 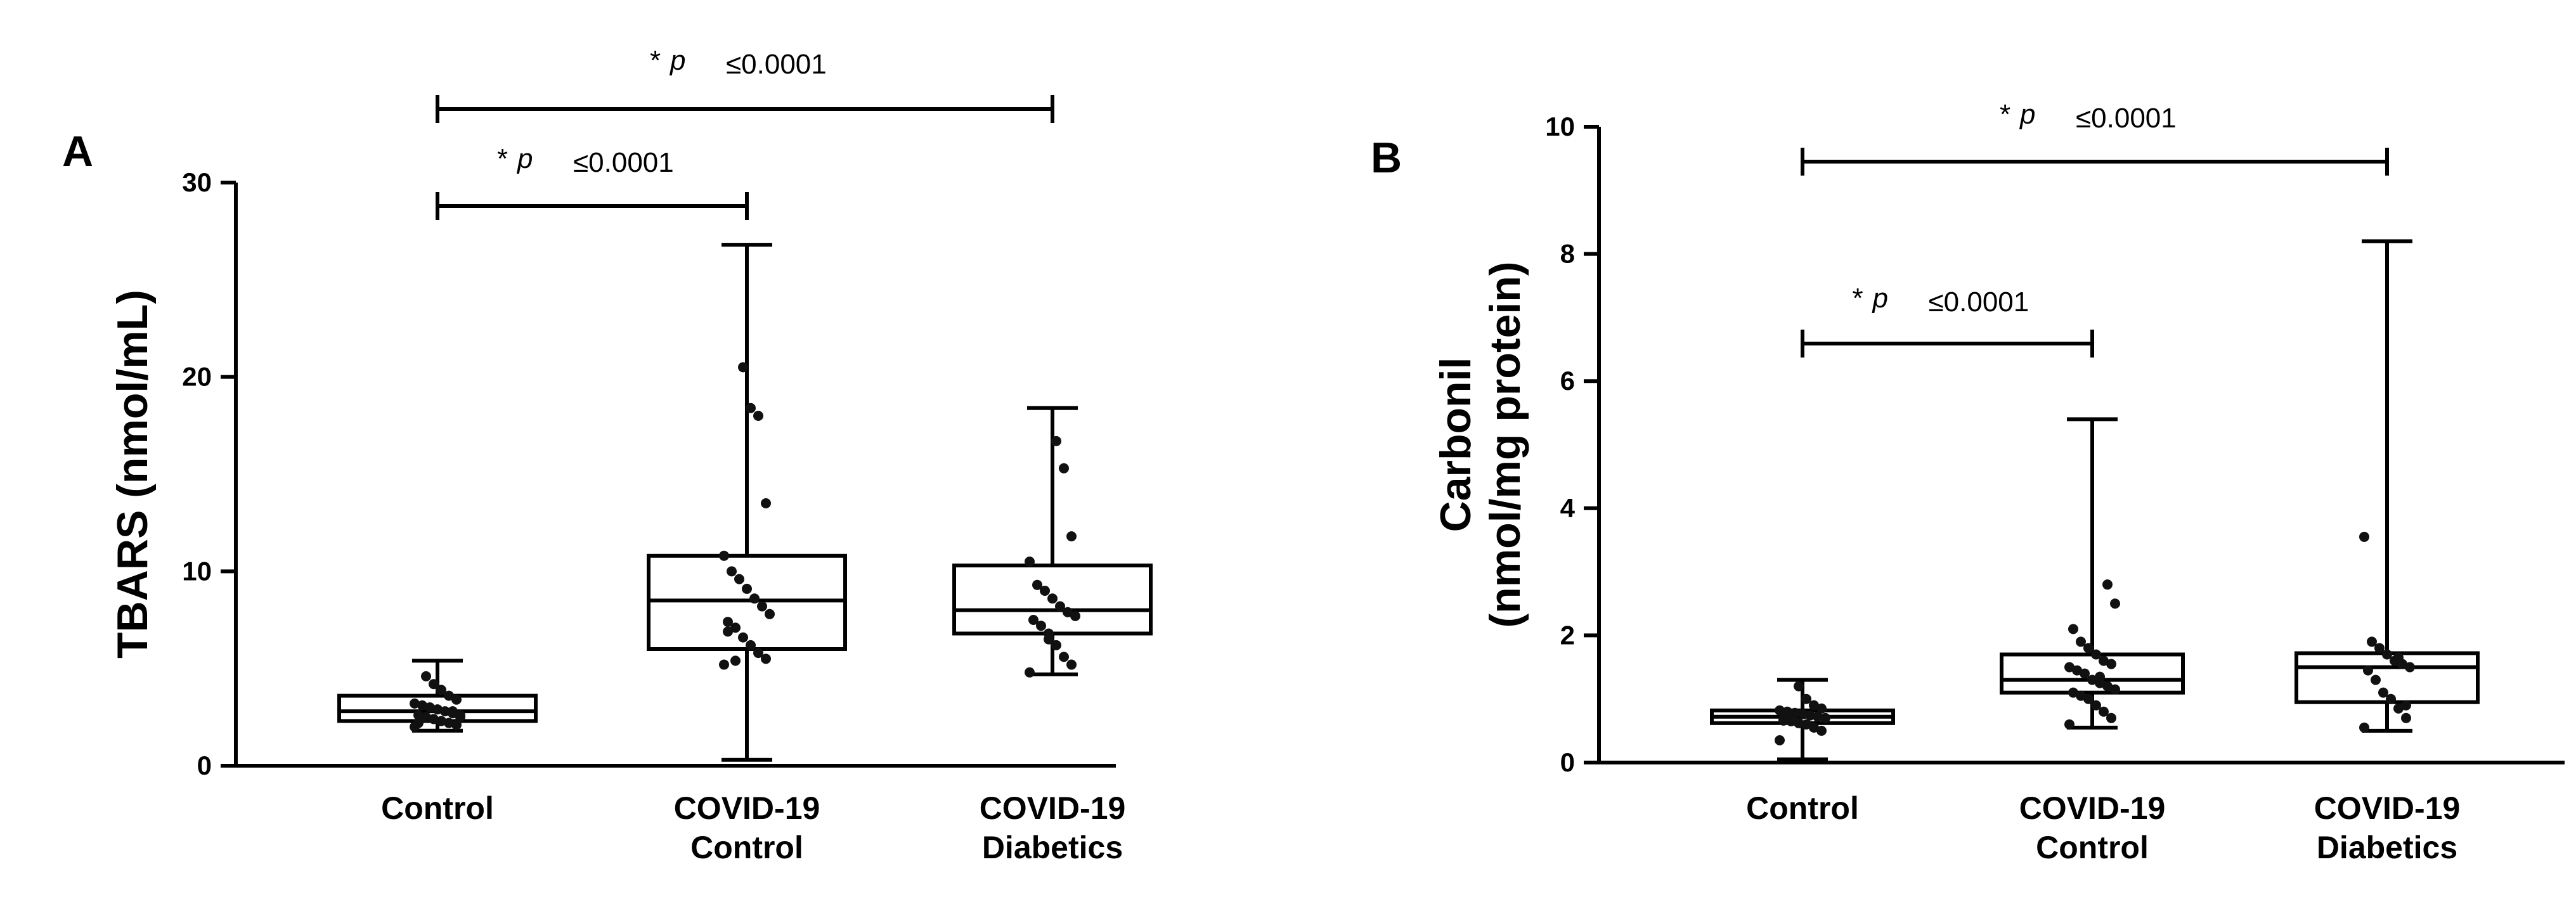 I want to click on y-axis-label: TBARS (nmol/mL), so click(x=132, y=475).